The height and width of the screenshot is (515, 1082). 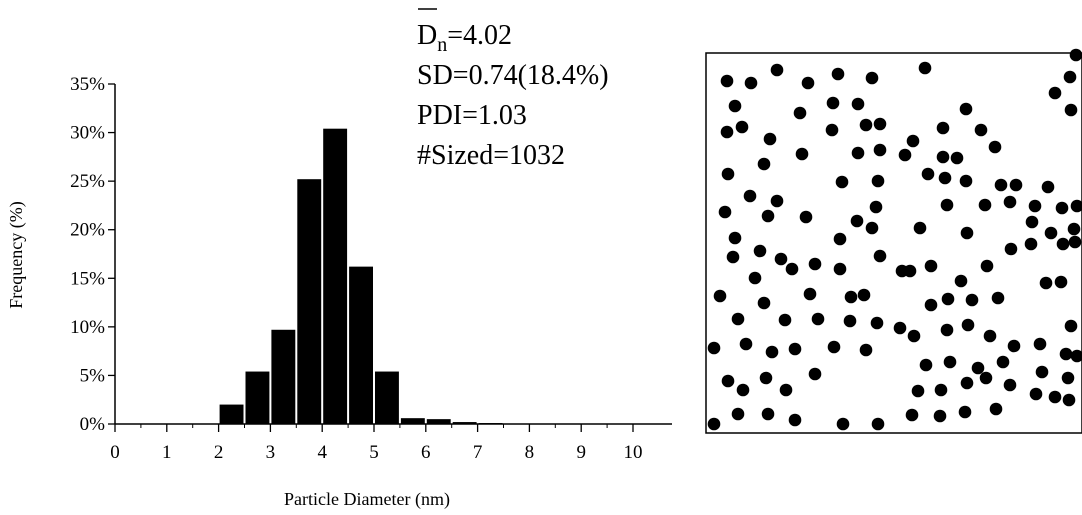 I want to click on dn-symbol: D, so click(x=427, y=35).